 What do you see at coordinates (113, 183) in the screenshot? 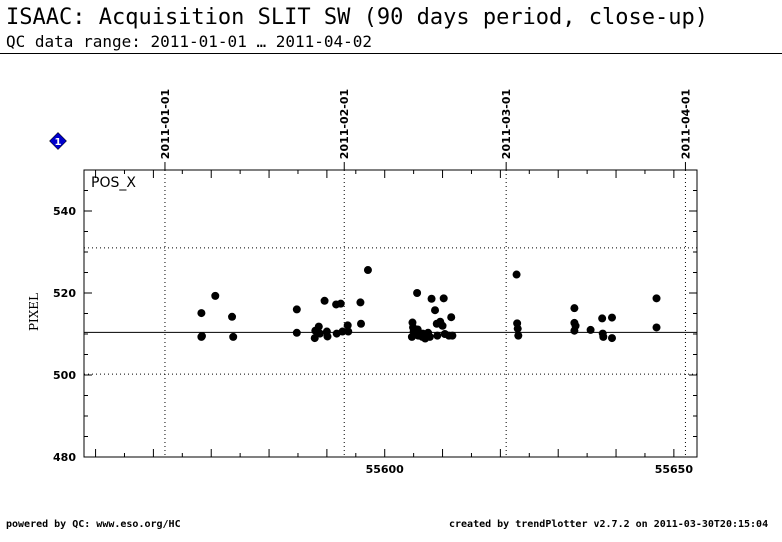
I see `panel-label: POS_X` at bounding box center [113, 183].